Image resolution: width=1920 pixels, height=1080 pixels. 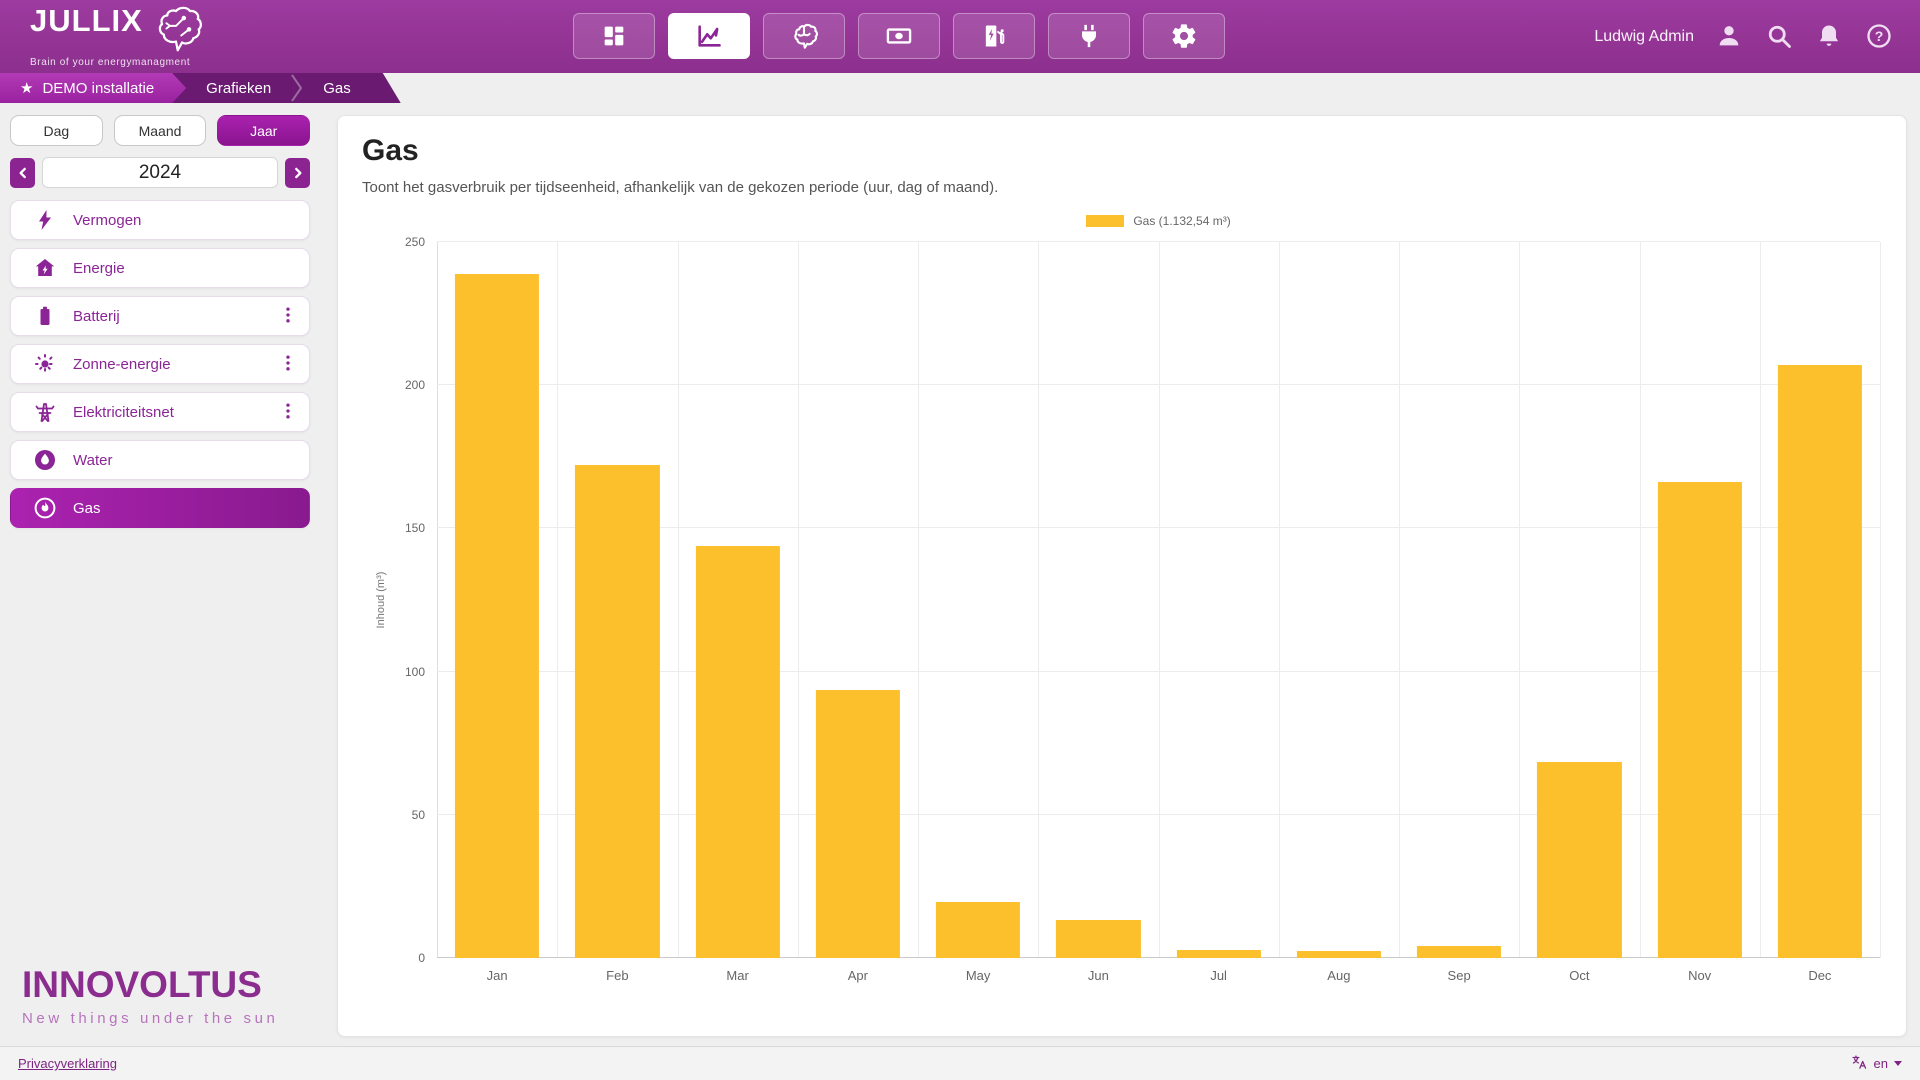 I want to click on sidebar-item-gas: Gas, so click(x=160, y=508).